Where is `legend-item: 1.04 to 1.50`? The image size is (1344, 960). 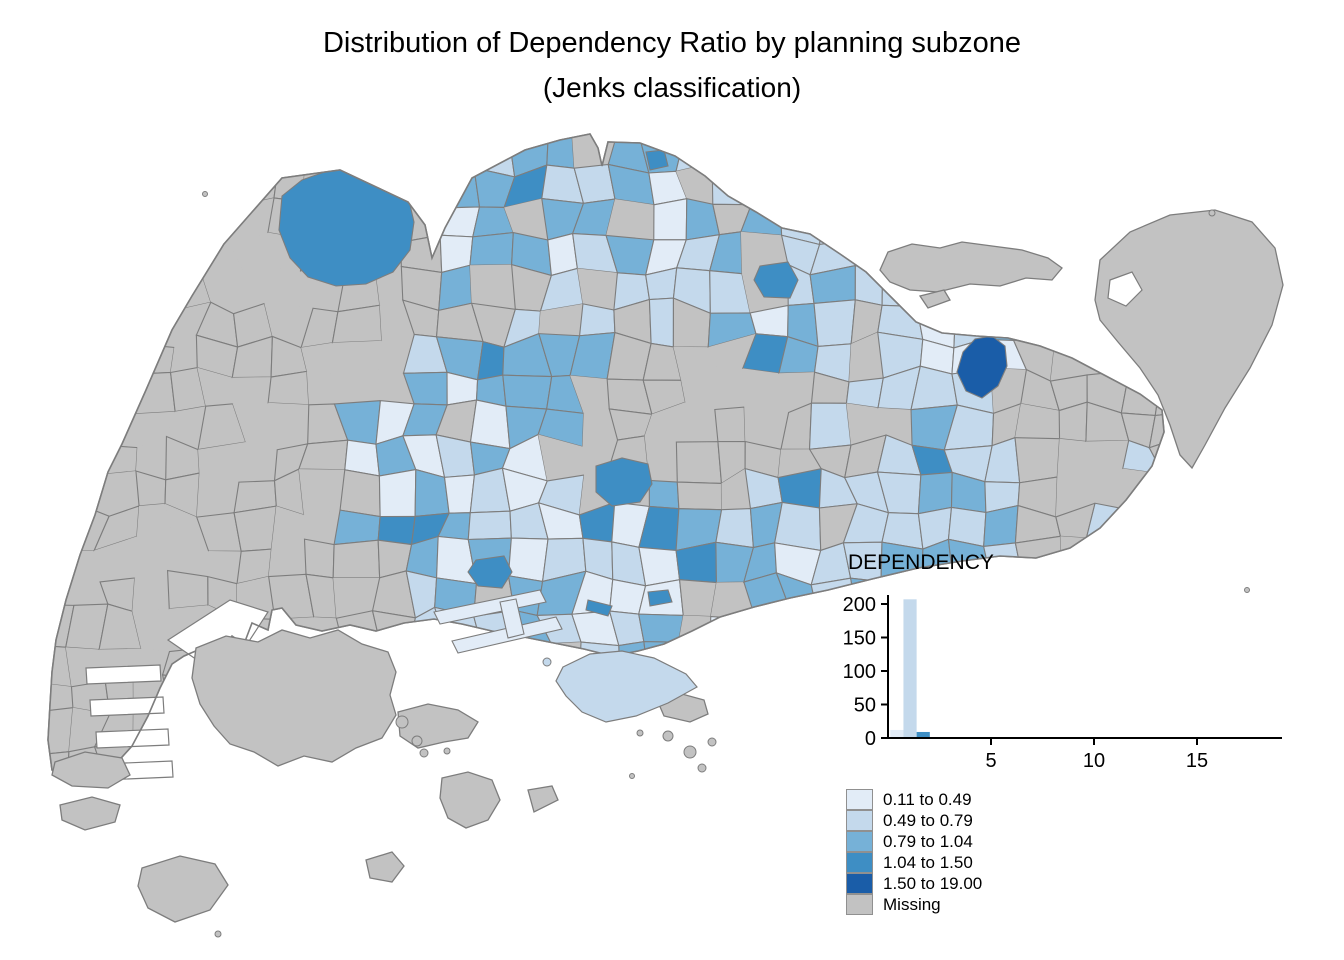
legend-item: 1.04 to 1.50 is located at coordinates (914, 862).